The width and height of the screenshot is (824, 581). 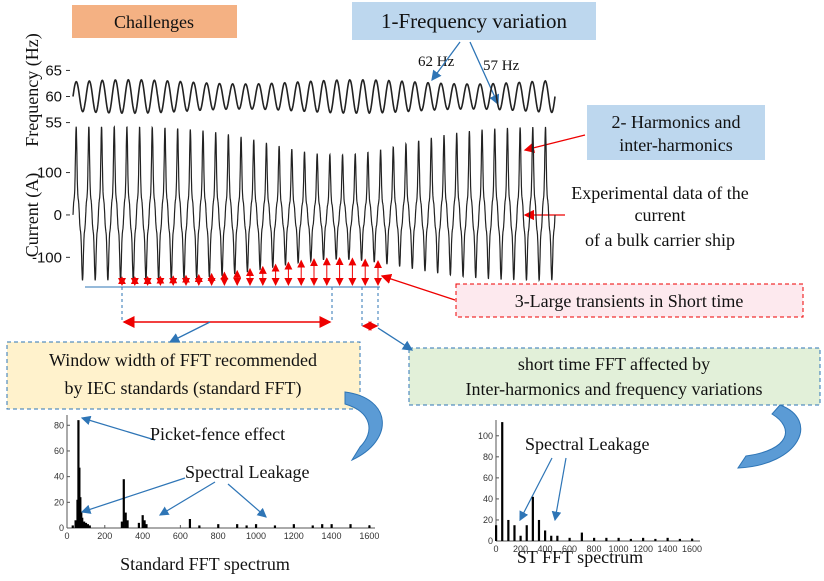 I want to click on y-tick-label: 55, so click(x=53, y=123).